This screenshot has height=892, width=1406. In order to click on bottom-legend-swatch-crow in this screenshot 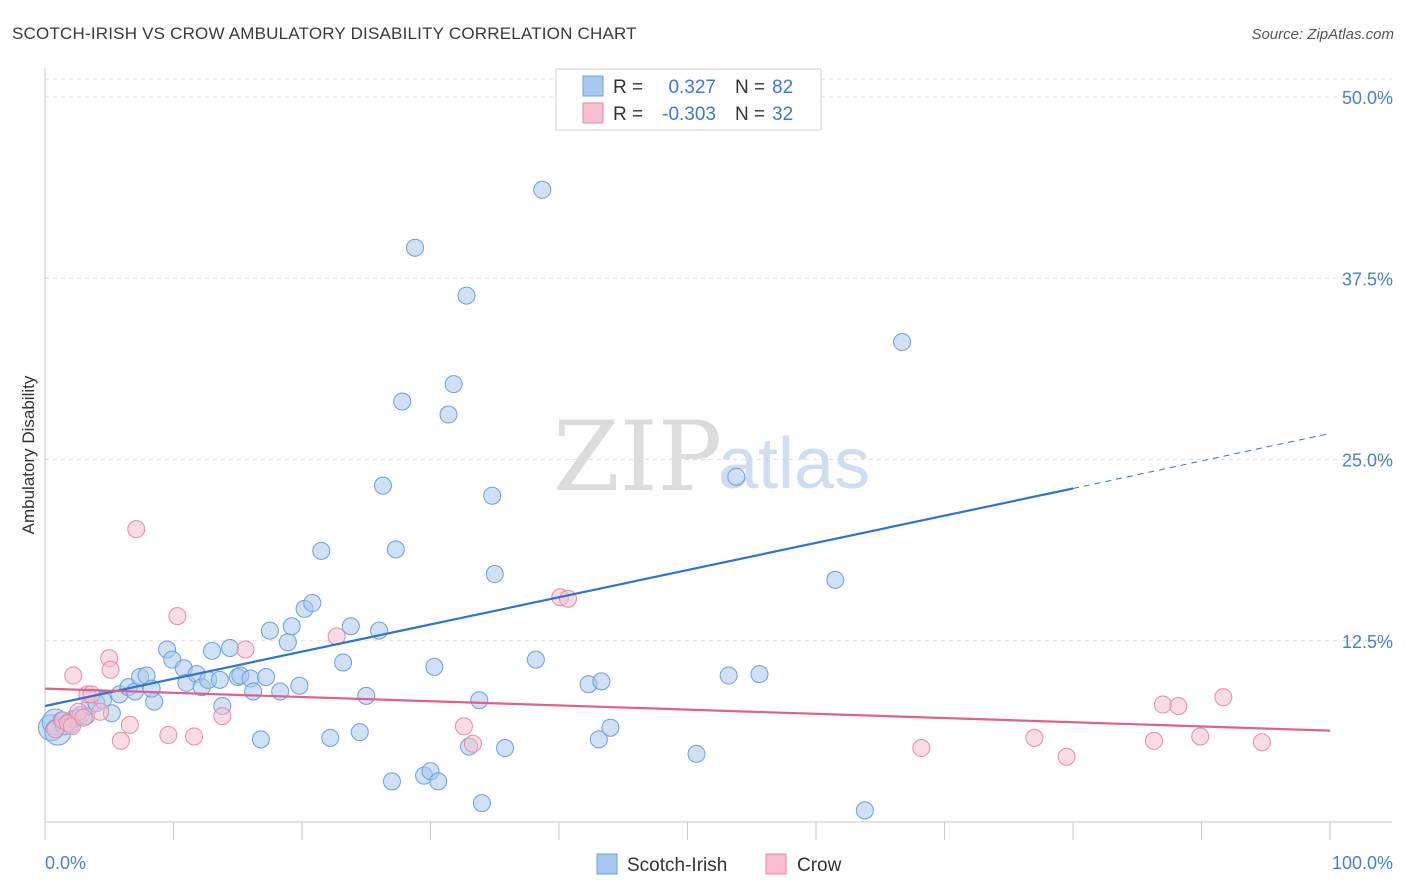, I will do `click(776, 864)`.